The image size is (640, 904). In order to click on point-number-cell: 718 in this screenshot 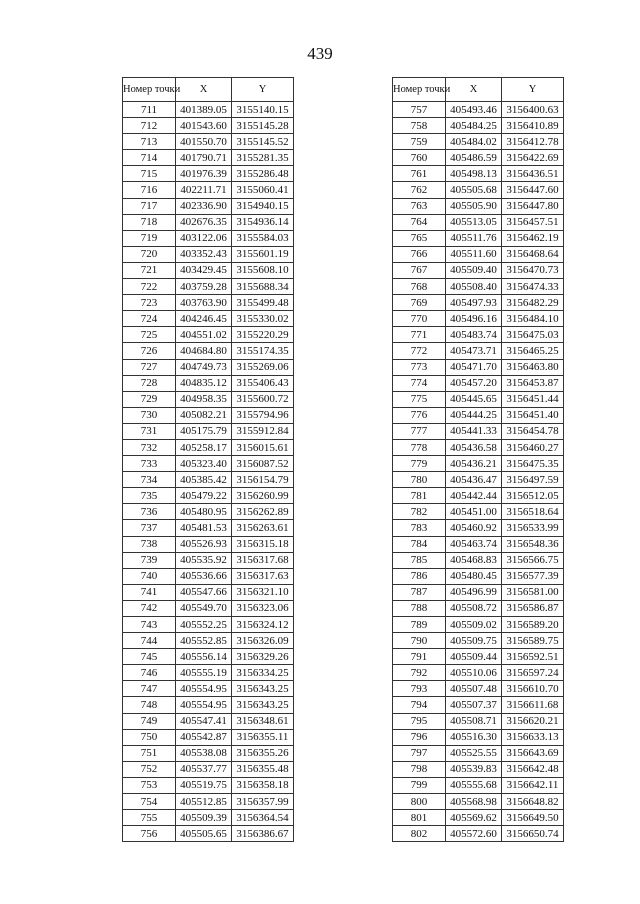, I will do `click(149, 222)`.